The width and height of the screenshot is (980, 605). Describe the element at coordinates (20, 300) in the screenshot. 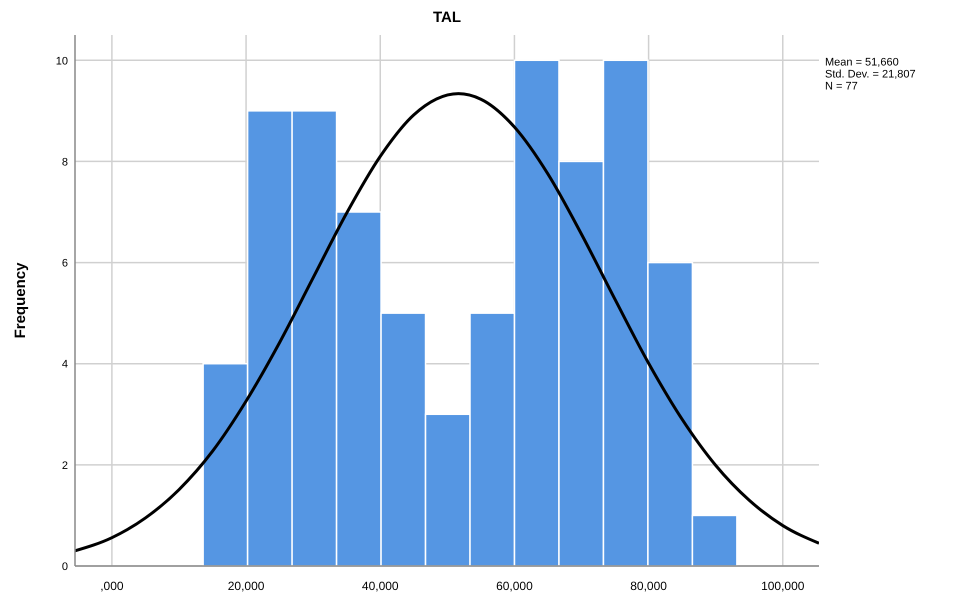

I see `y-axis-title: Frequency` at that location.